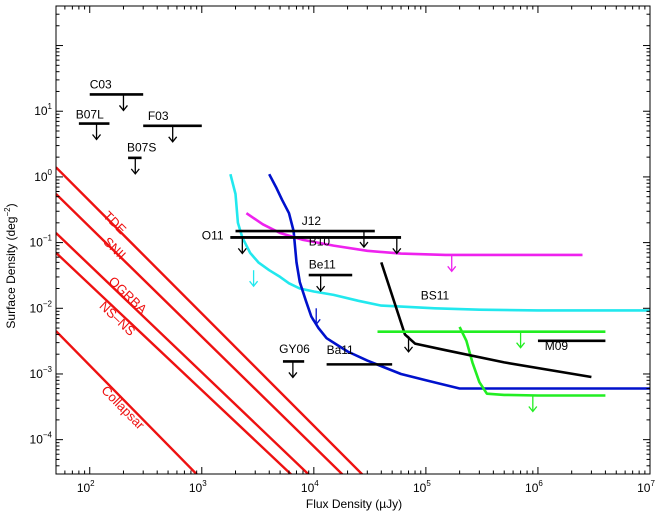 The height and width of the screenshot is (516, 664). I want to click on y-tick-label: 10⁻¹, so click(41, 242).